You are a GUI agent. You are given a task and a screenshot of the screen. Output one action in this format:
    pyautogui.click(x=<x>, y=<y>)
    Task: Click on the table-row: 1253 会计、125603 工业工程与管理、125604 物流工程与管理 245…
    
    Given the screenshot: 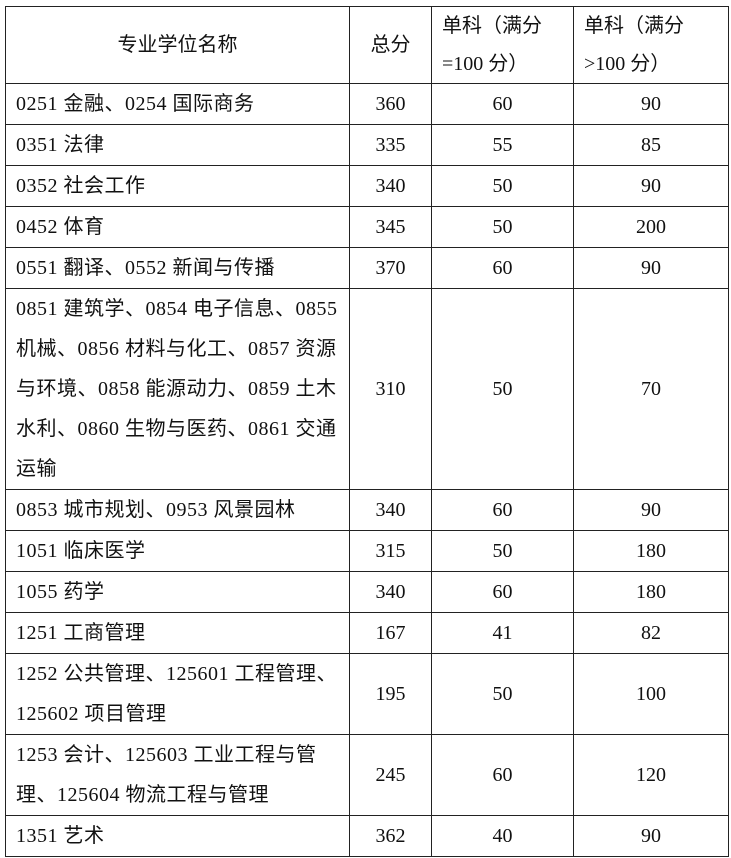 What is the action you would take?
    pyautogui.click(x=367, y=775)
    